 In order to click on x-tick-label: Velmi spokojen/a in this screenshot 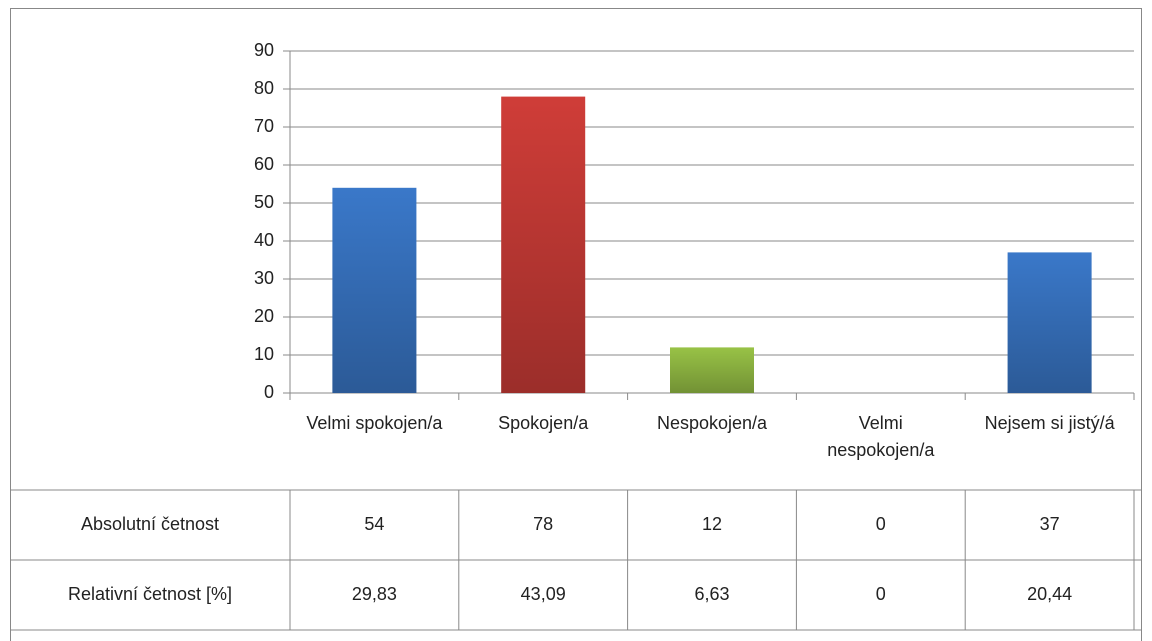, I will do `click(374, 423)`.